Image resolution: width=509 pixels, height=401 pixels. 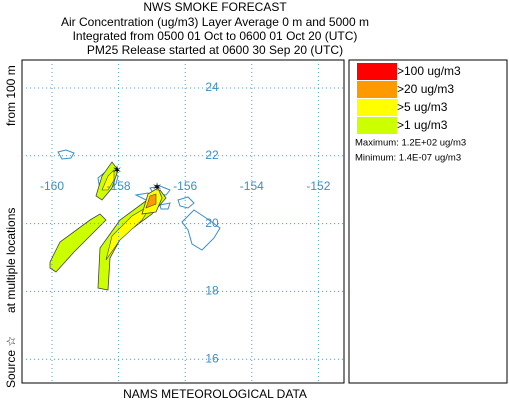 What do you see at coordinates (212, 358) in the screenshot?
I see `latitude-label: 16` at bounding box center [212, 358].